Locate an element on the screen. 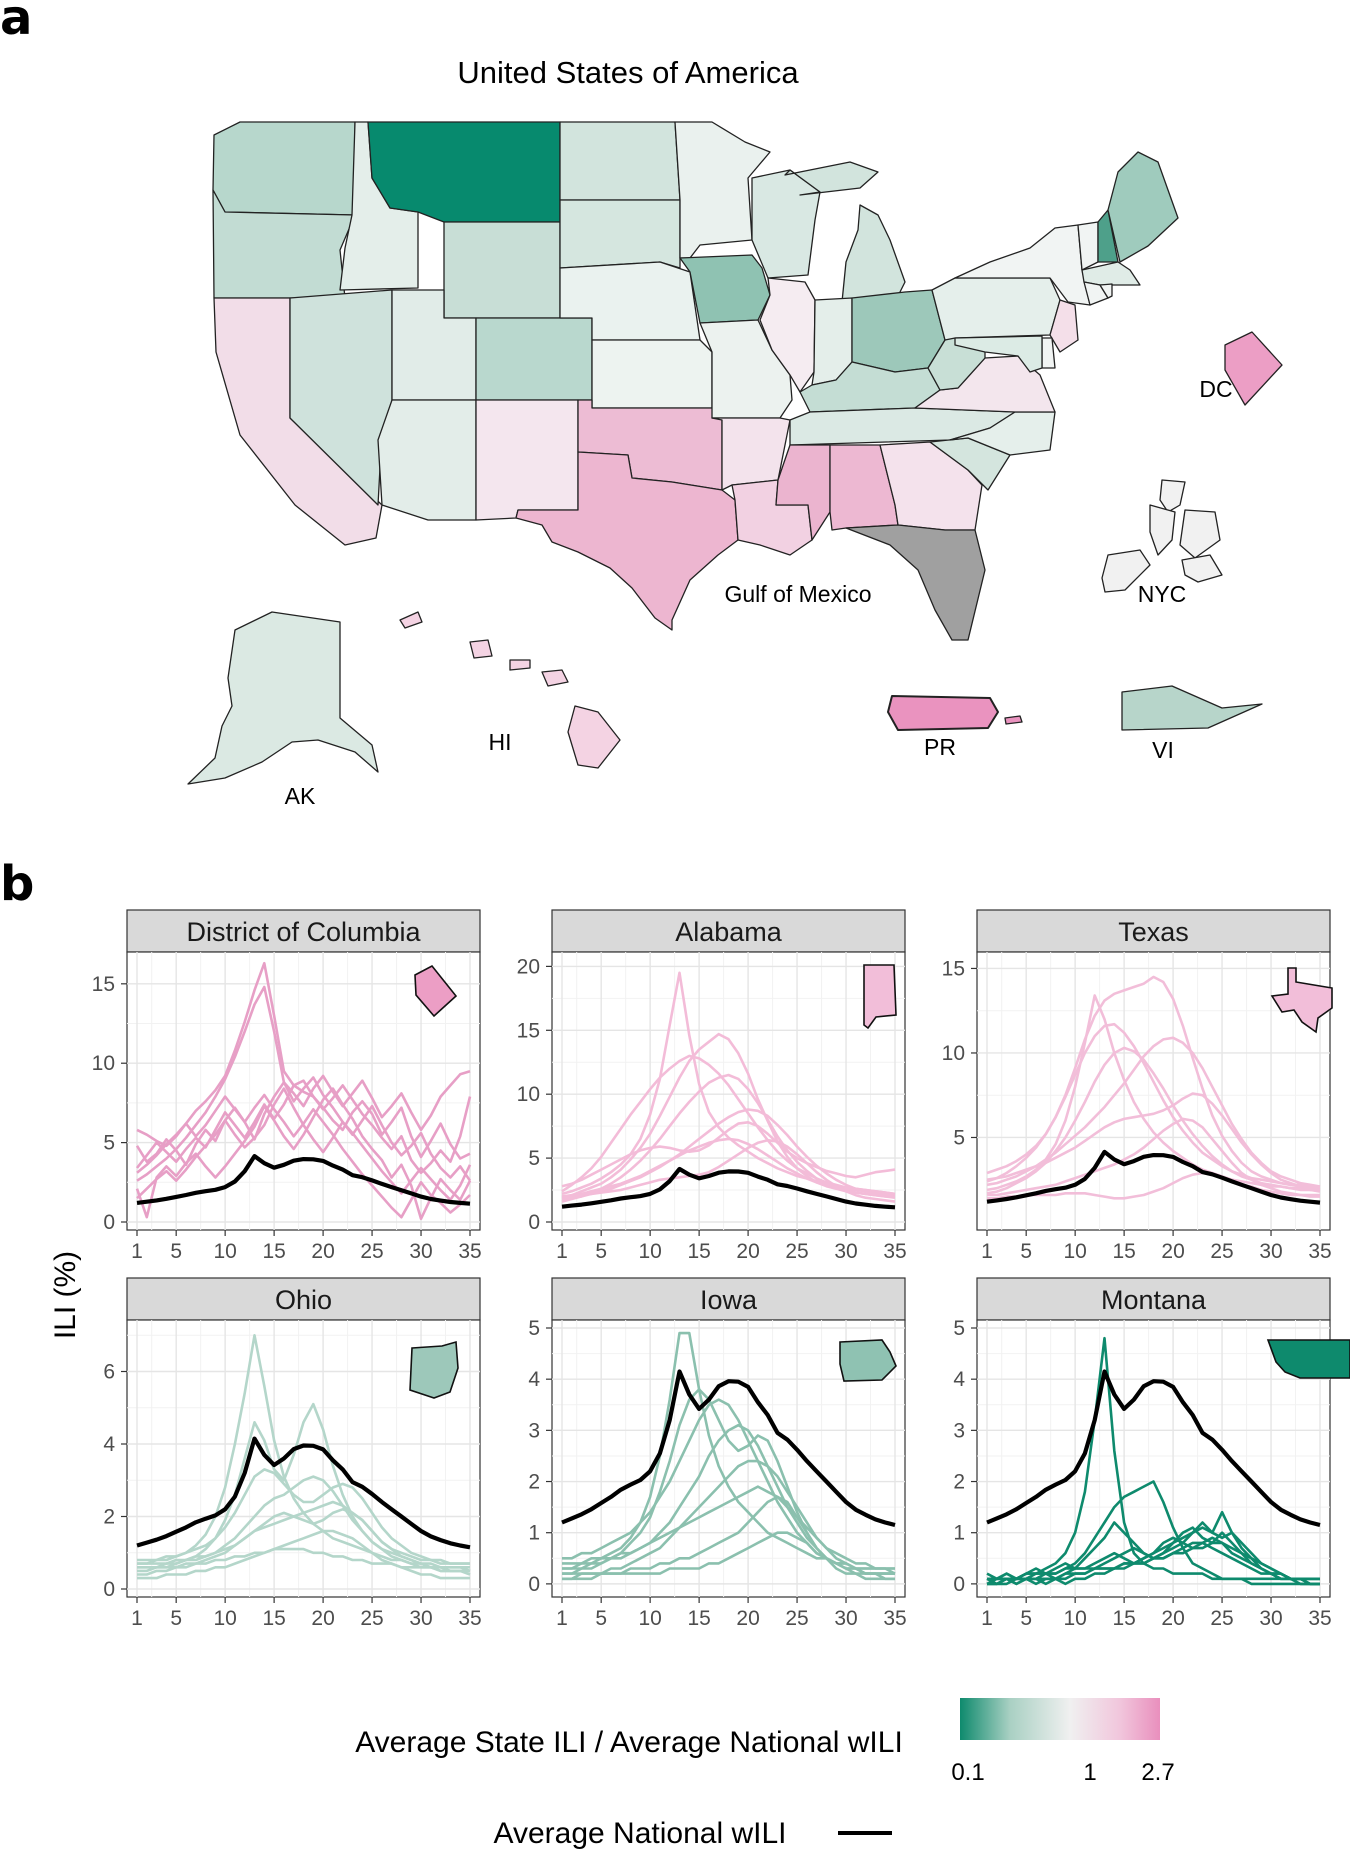 The image size is (1350, 1855). state-arizona is located at coordinates (427, 460).